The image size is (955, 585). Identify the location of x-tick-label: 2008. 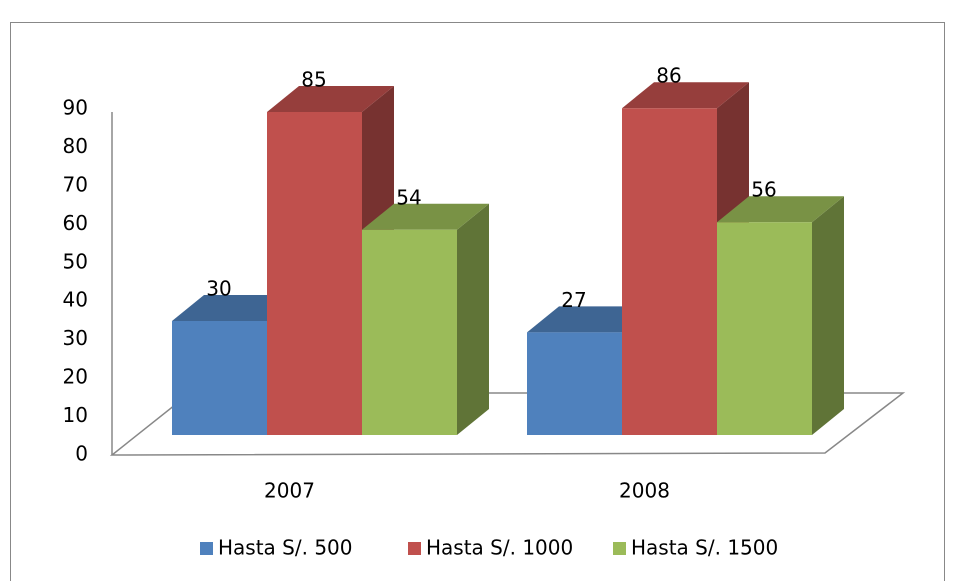
(644, 491).